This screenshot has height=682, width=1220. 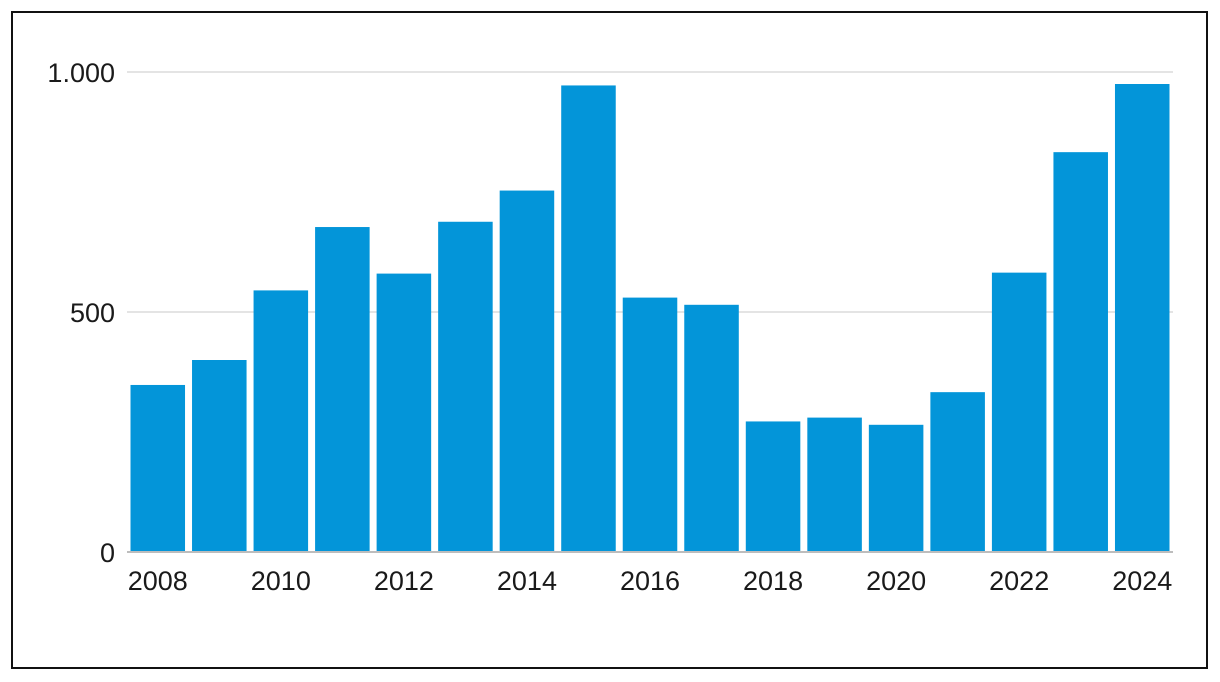 What do you see at coordinates (527, 371) in the screenshot?
I see `bar-2014` at bounding box center [527, 371].